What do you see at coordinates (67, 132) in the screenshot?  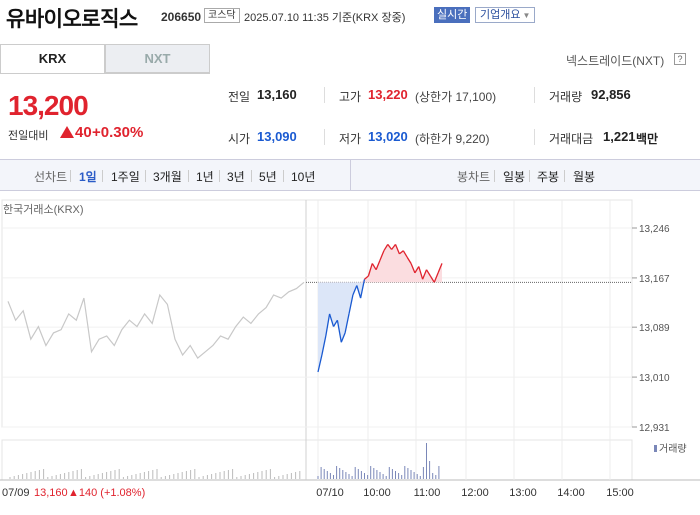 I see `up-triangle-icon` at bounding box center [67, 132].